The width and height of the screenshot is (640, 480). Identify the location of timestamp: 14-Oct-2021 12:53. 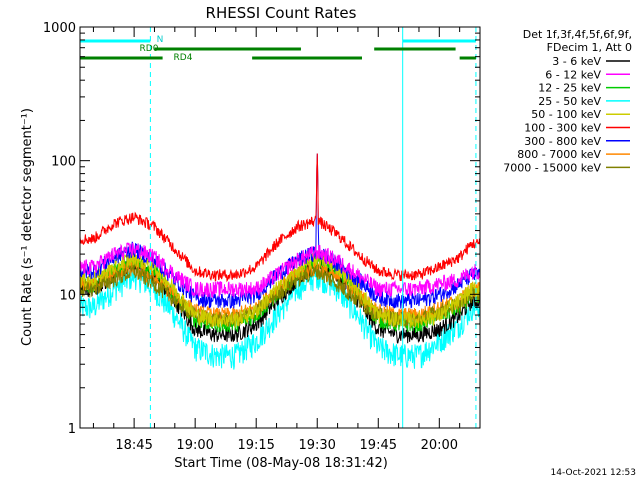
(593, 473).